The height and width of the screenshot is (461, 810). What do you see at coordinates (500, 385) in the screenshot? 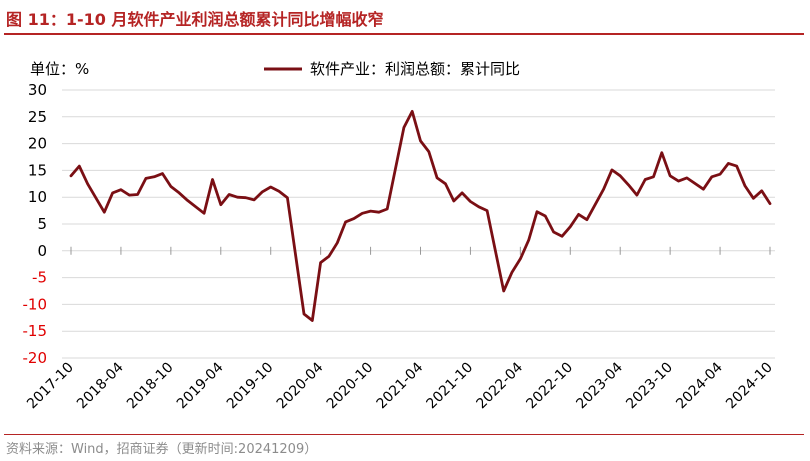
I see `x-tick-label: 2022-04` at bounding box center [500, 385].